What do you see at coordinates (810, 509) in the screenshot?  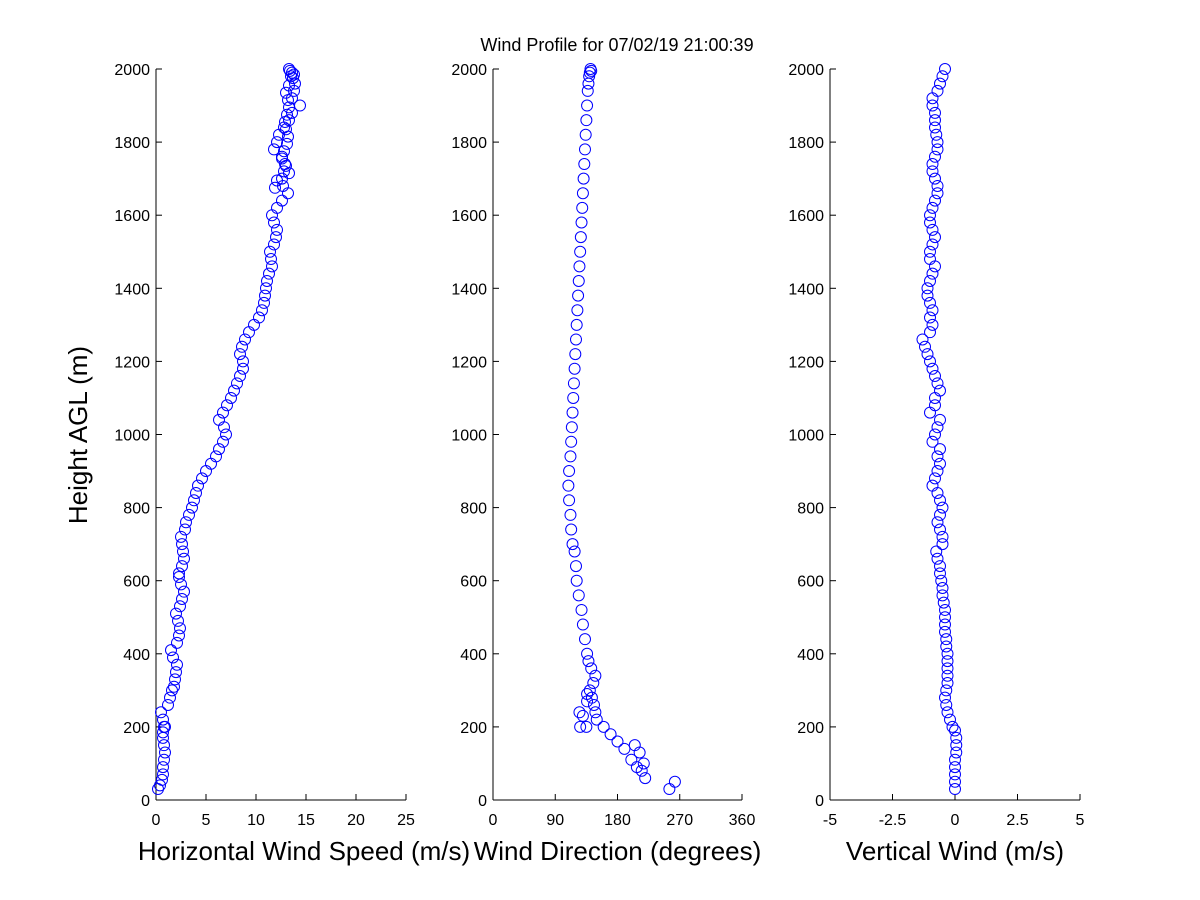 I see `y-tick-label: 800` at bounding box center [810, 509].